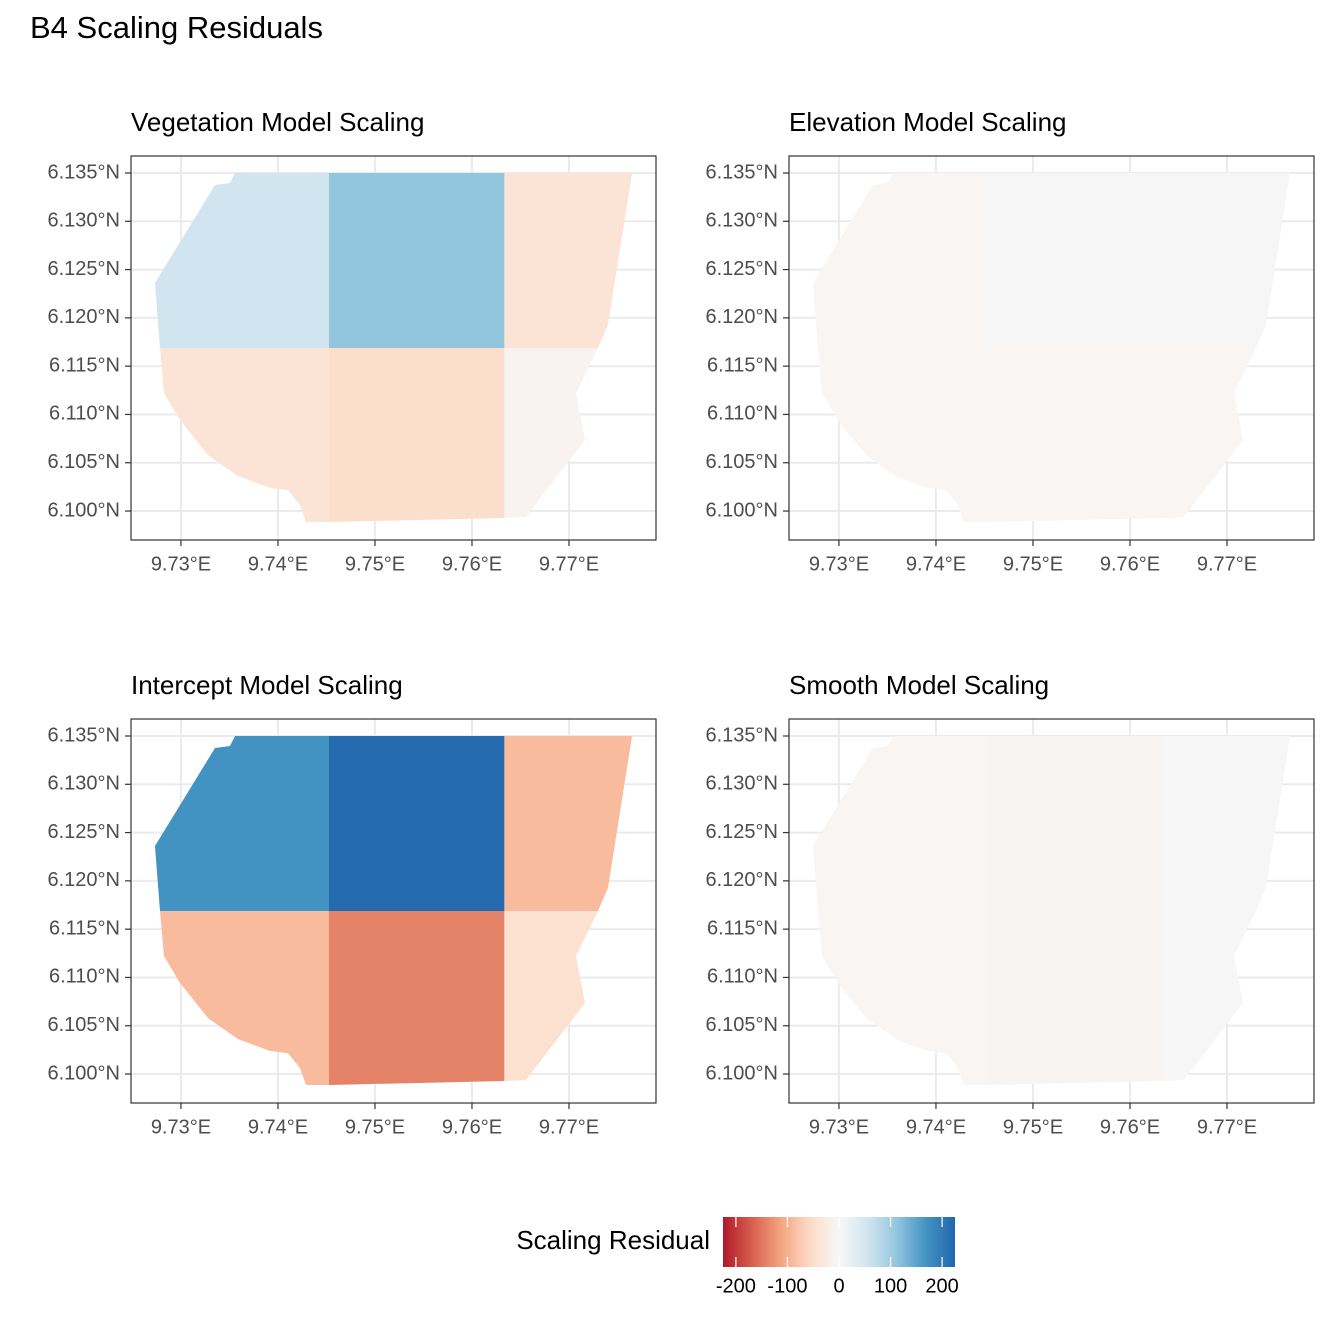 This screenshot has width=1344, height=1344. Describe the element at coordinates (176, 27) in the screenshot. I see `figure-title: B4 Scaling Residuals` at that location.